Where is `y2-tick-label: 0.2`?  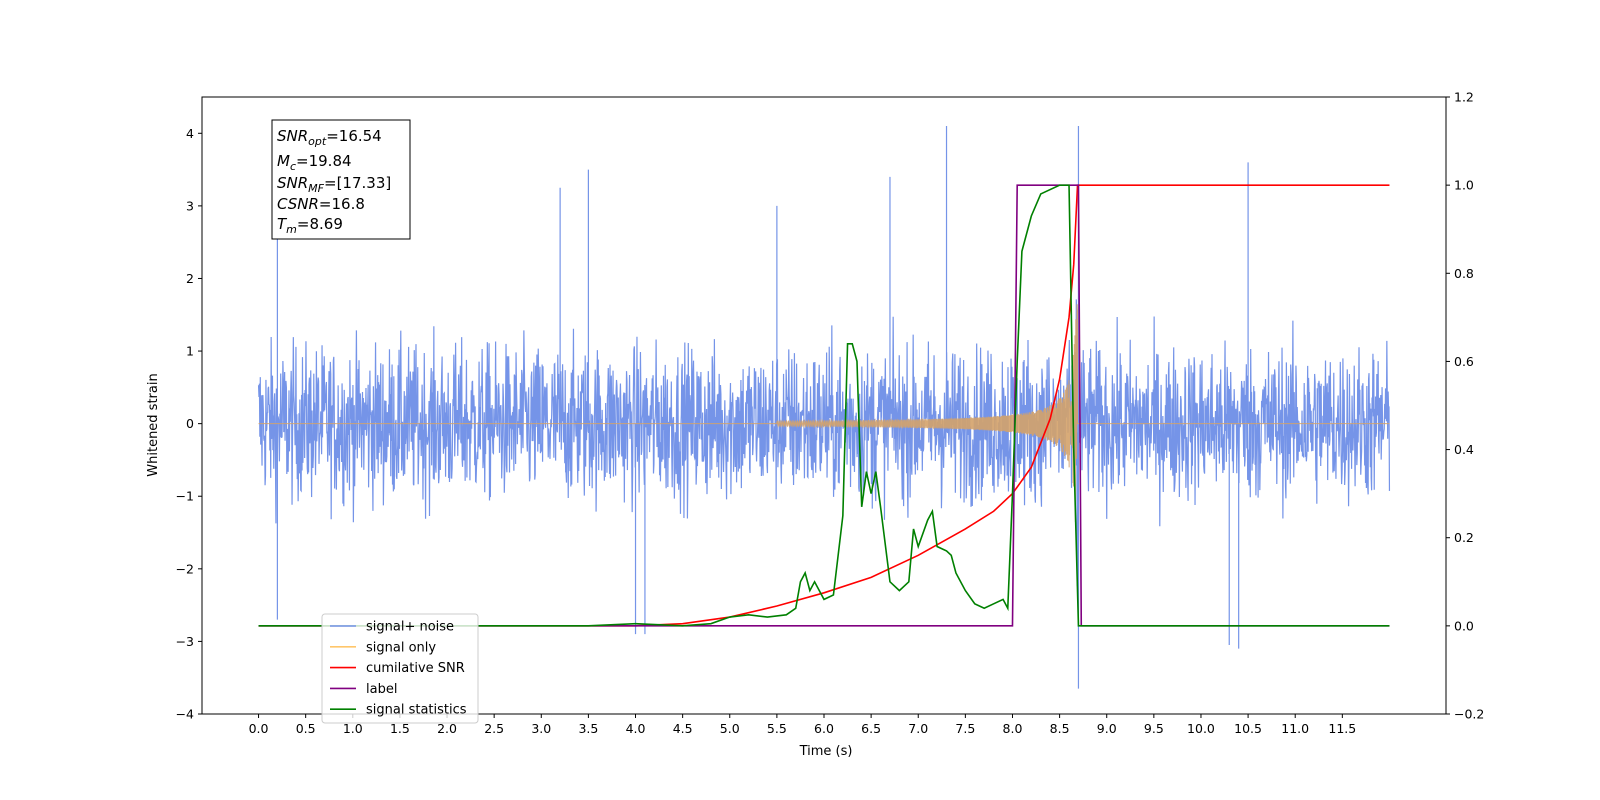 y2-tick-label: 0.2 is located at coordinates (1464, 537).